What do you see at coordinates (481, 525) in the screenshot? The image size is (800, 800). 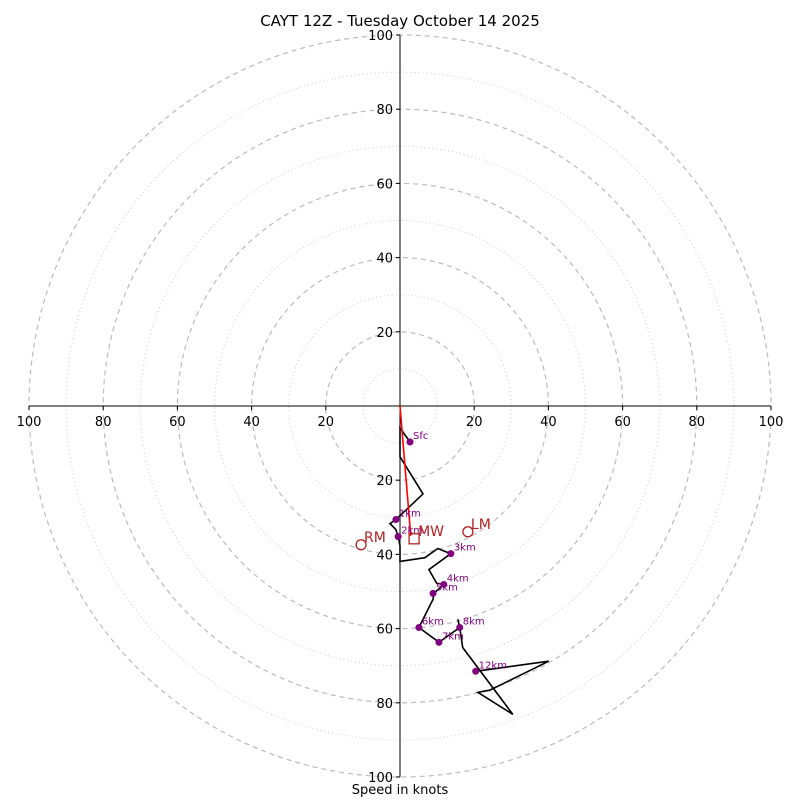 I see `lm-label: LM` at bounding box center [481, 525].